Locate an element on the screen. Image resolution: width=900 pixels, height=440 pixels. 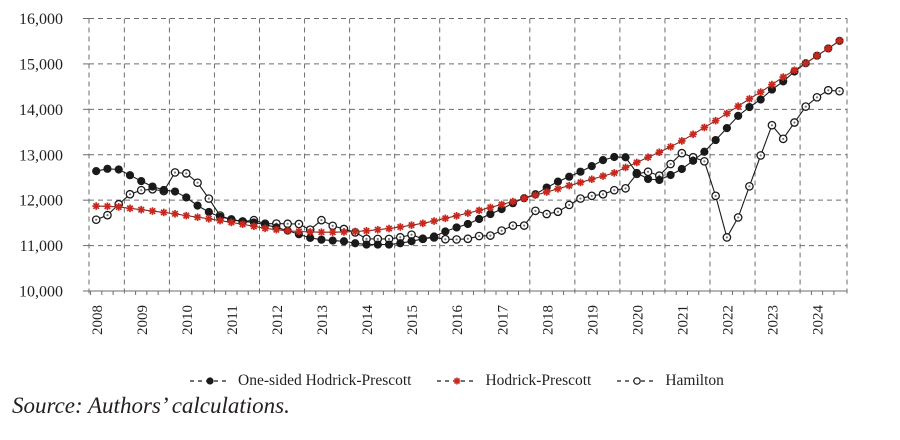
x-tick-label: 2013 is located at coordinates (323, 320).